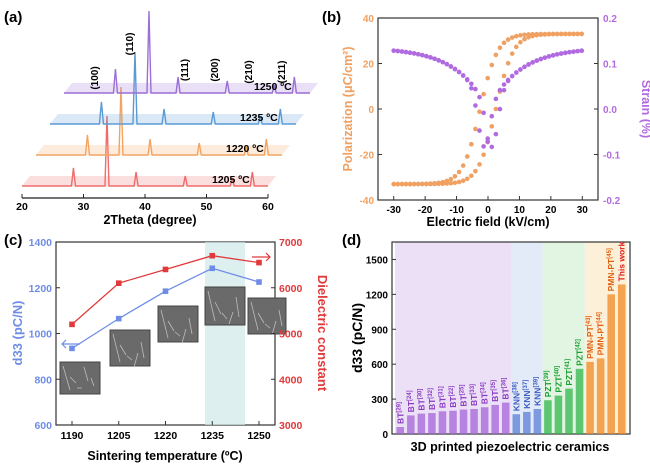 The image size is (650, 467). I want to click on d33-x-tick-label: 1235, so click(213, 436).